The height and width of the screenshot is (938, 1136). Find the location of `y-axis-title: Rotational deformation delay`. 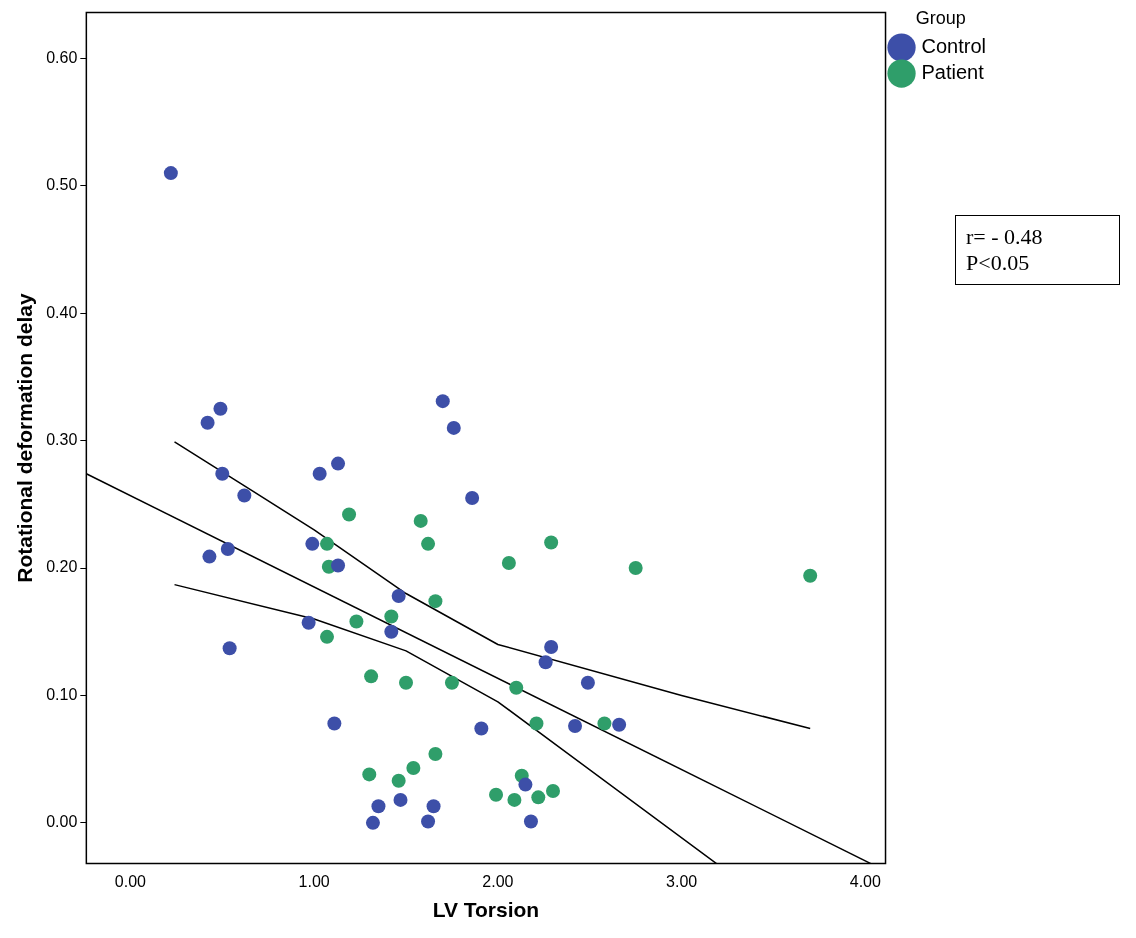

y-axis-title: Rotational deformation delay is located at coordinates (25, 438).